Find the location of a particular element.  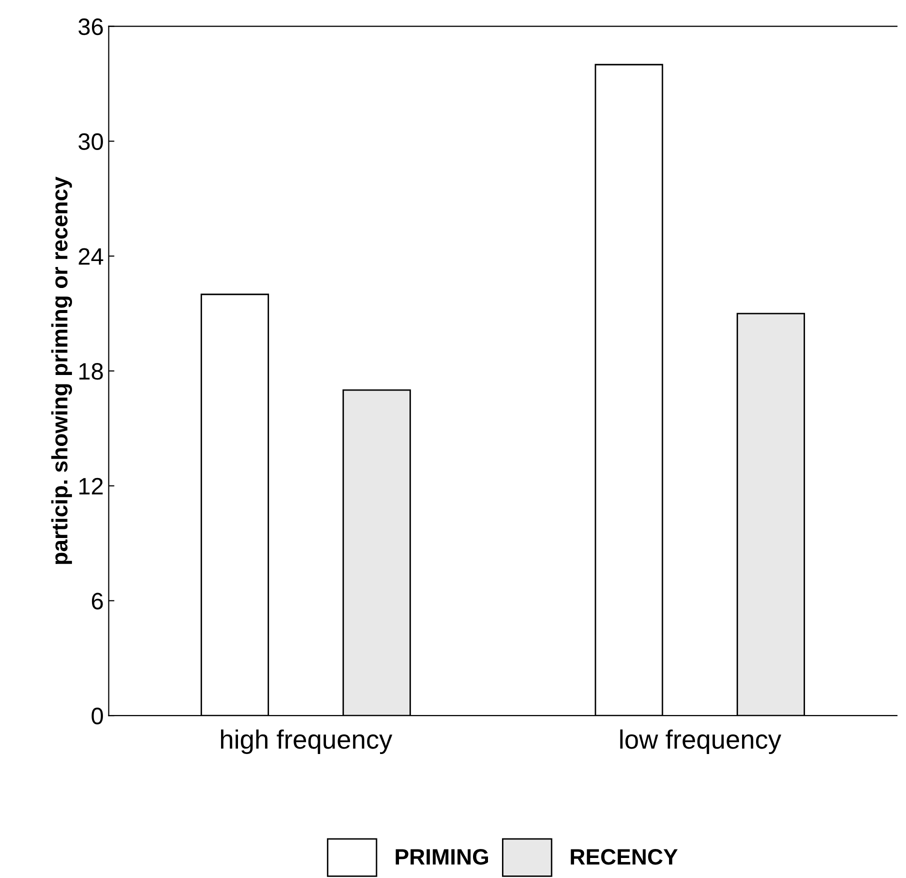

y-tick-label: 36 is located at coordinates (90, 27).